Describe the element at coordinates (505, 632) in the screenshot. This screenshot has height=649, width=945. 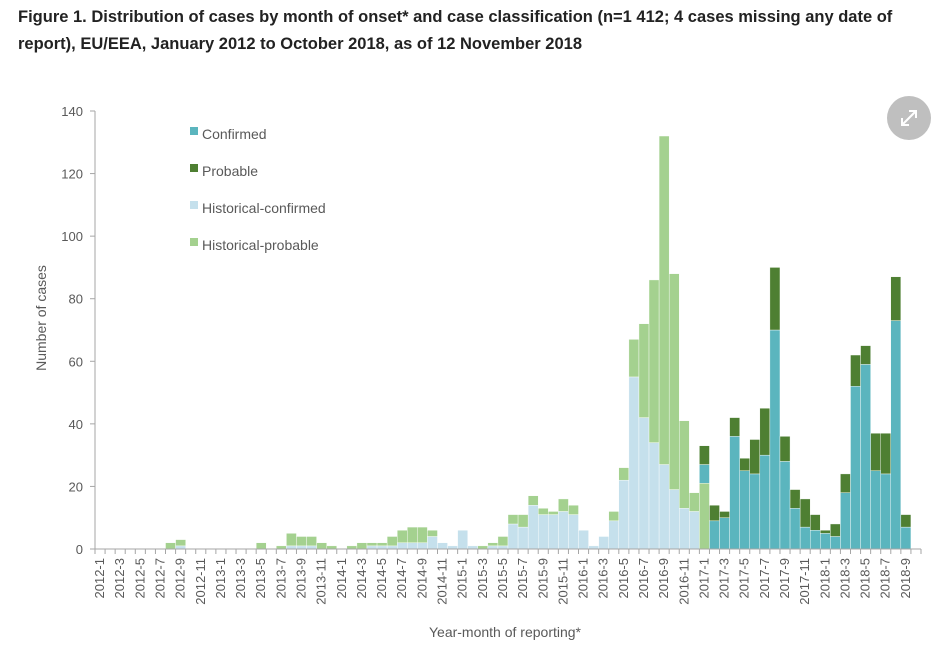
I see `x-axis-label: Year-month of reporting*` at that location.